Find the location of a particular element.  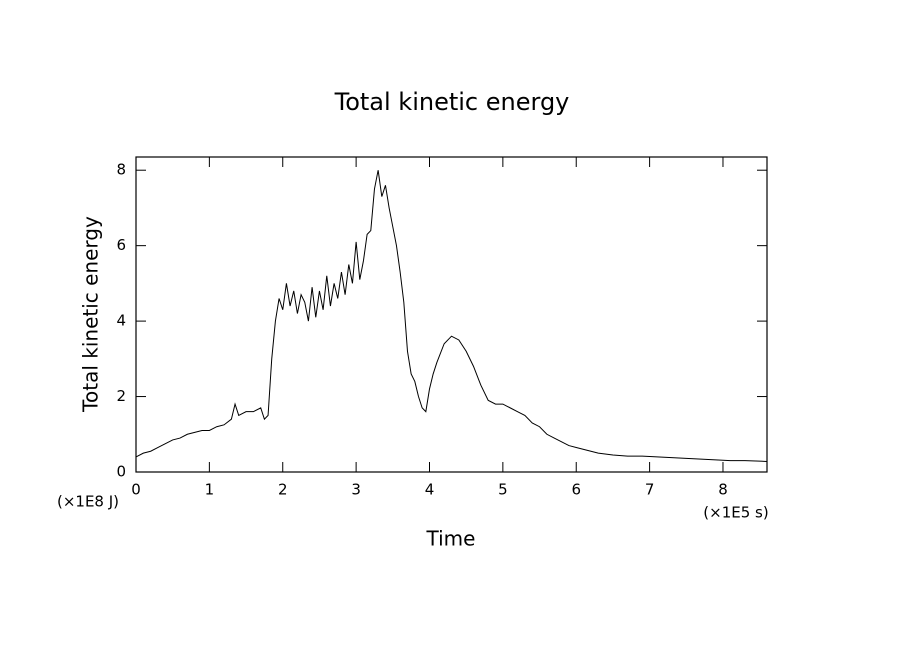

x-tick-label: 0 is located at coordinates (136, 490).